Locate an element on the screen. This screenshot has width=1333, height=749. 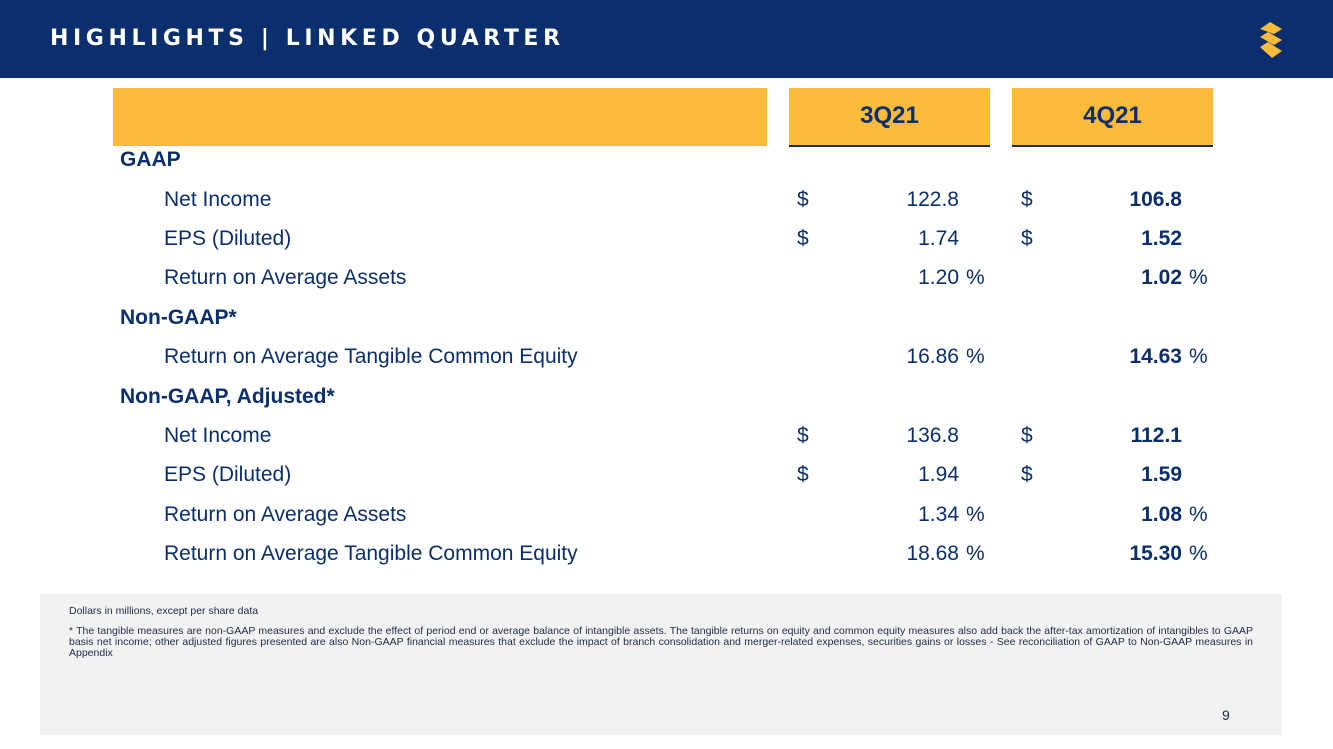
table-row: Return on Average Assets 1.34 1.08%% is located at coordinates (666, 518).